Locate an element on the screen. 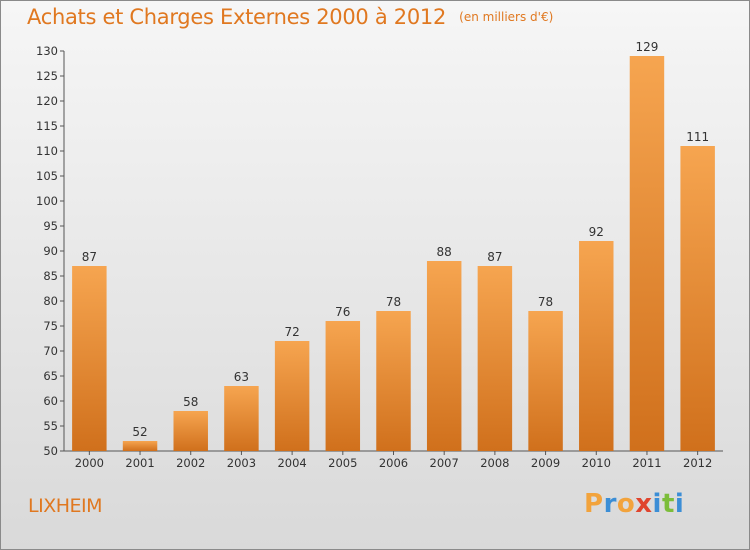 This screenshot has width=750, height=550. data-label: 58 is located at coordinates (190, 402).